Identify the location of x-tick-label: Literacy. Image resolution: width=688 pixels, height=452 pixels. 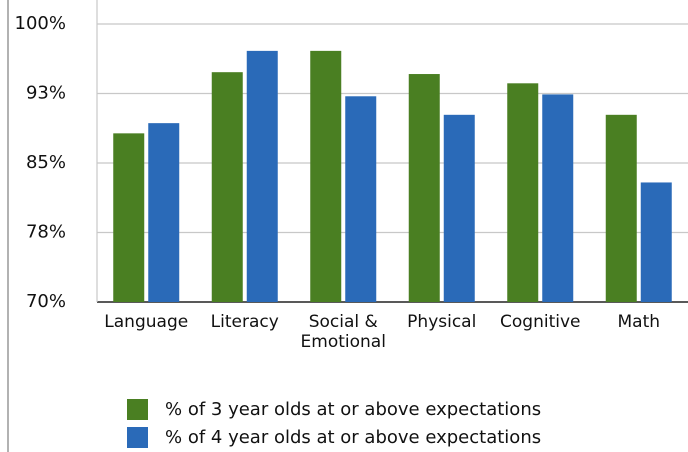
(244, 322).